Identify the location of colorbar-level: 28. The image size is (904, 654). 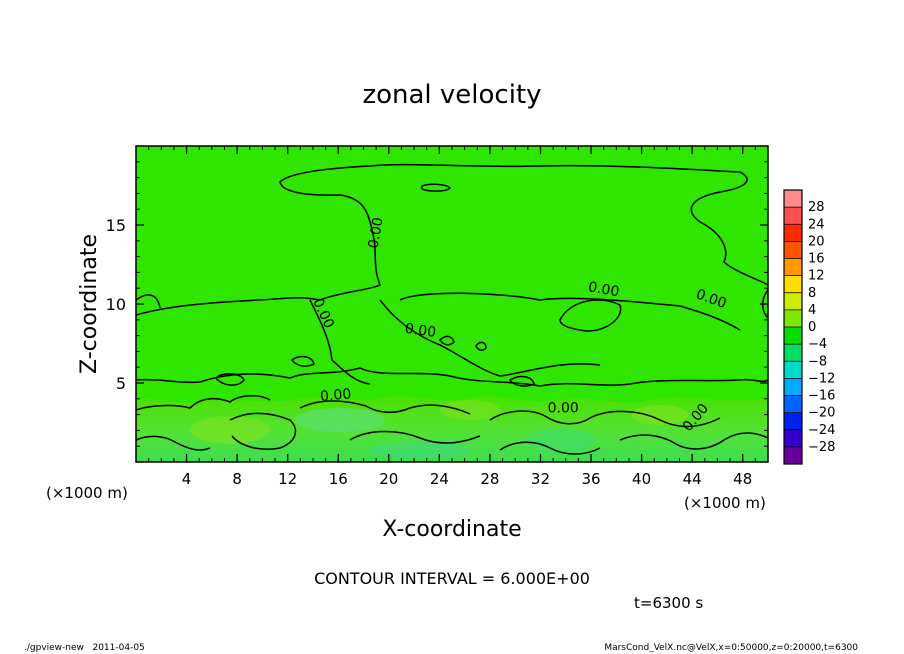
(816, 207).